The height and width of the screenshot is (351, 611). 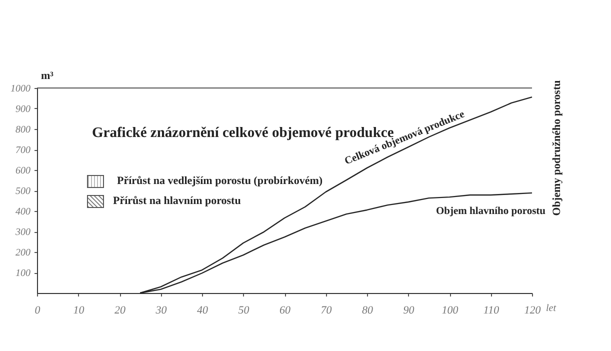 I want to click on annotation: Přírůst na vedlejším porostu (probírkovém), so click(x=220, y=181).